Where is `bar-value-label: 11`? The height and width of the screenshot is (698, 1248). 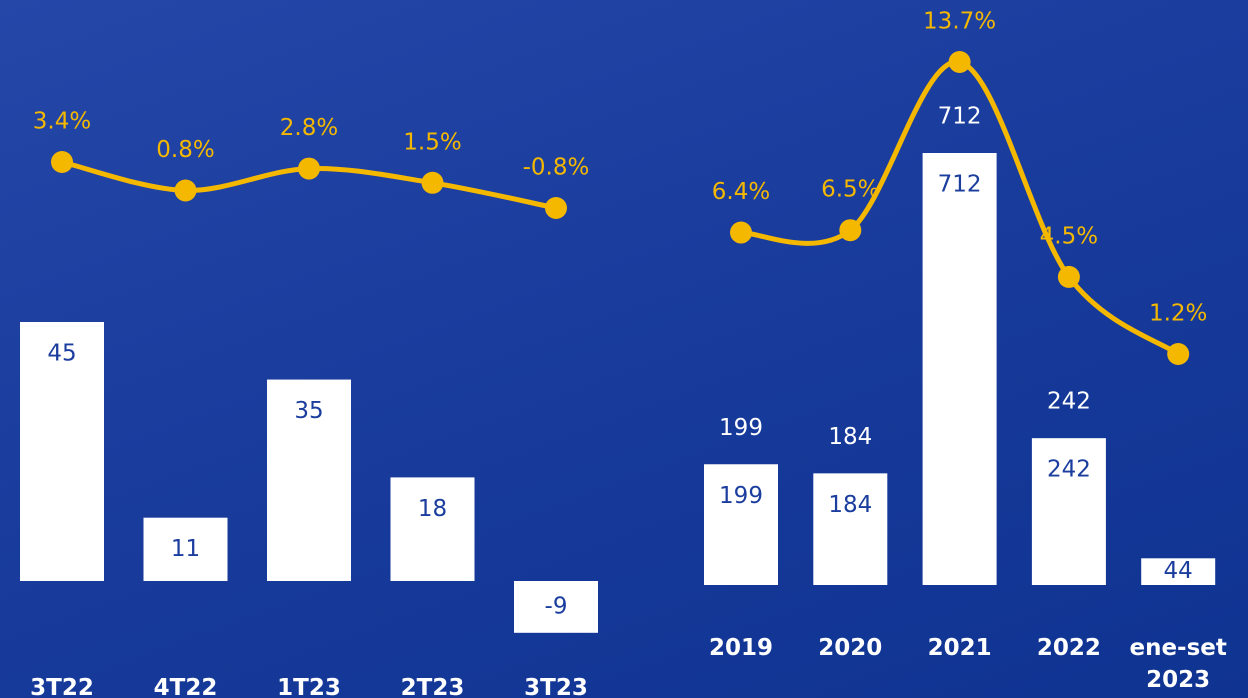 bar-value-label: 11 is located at coordinates (185, 549).